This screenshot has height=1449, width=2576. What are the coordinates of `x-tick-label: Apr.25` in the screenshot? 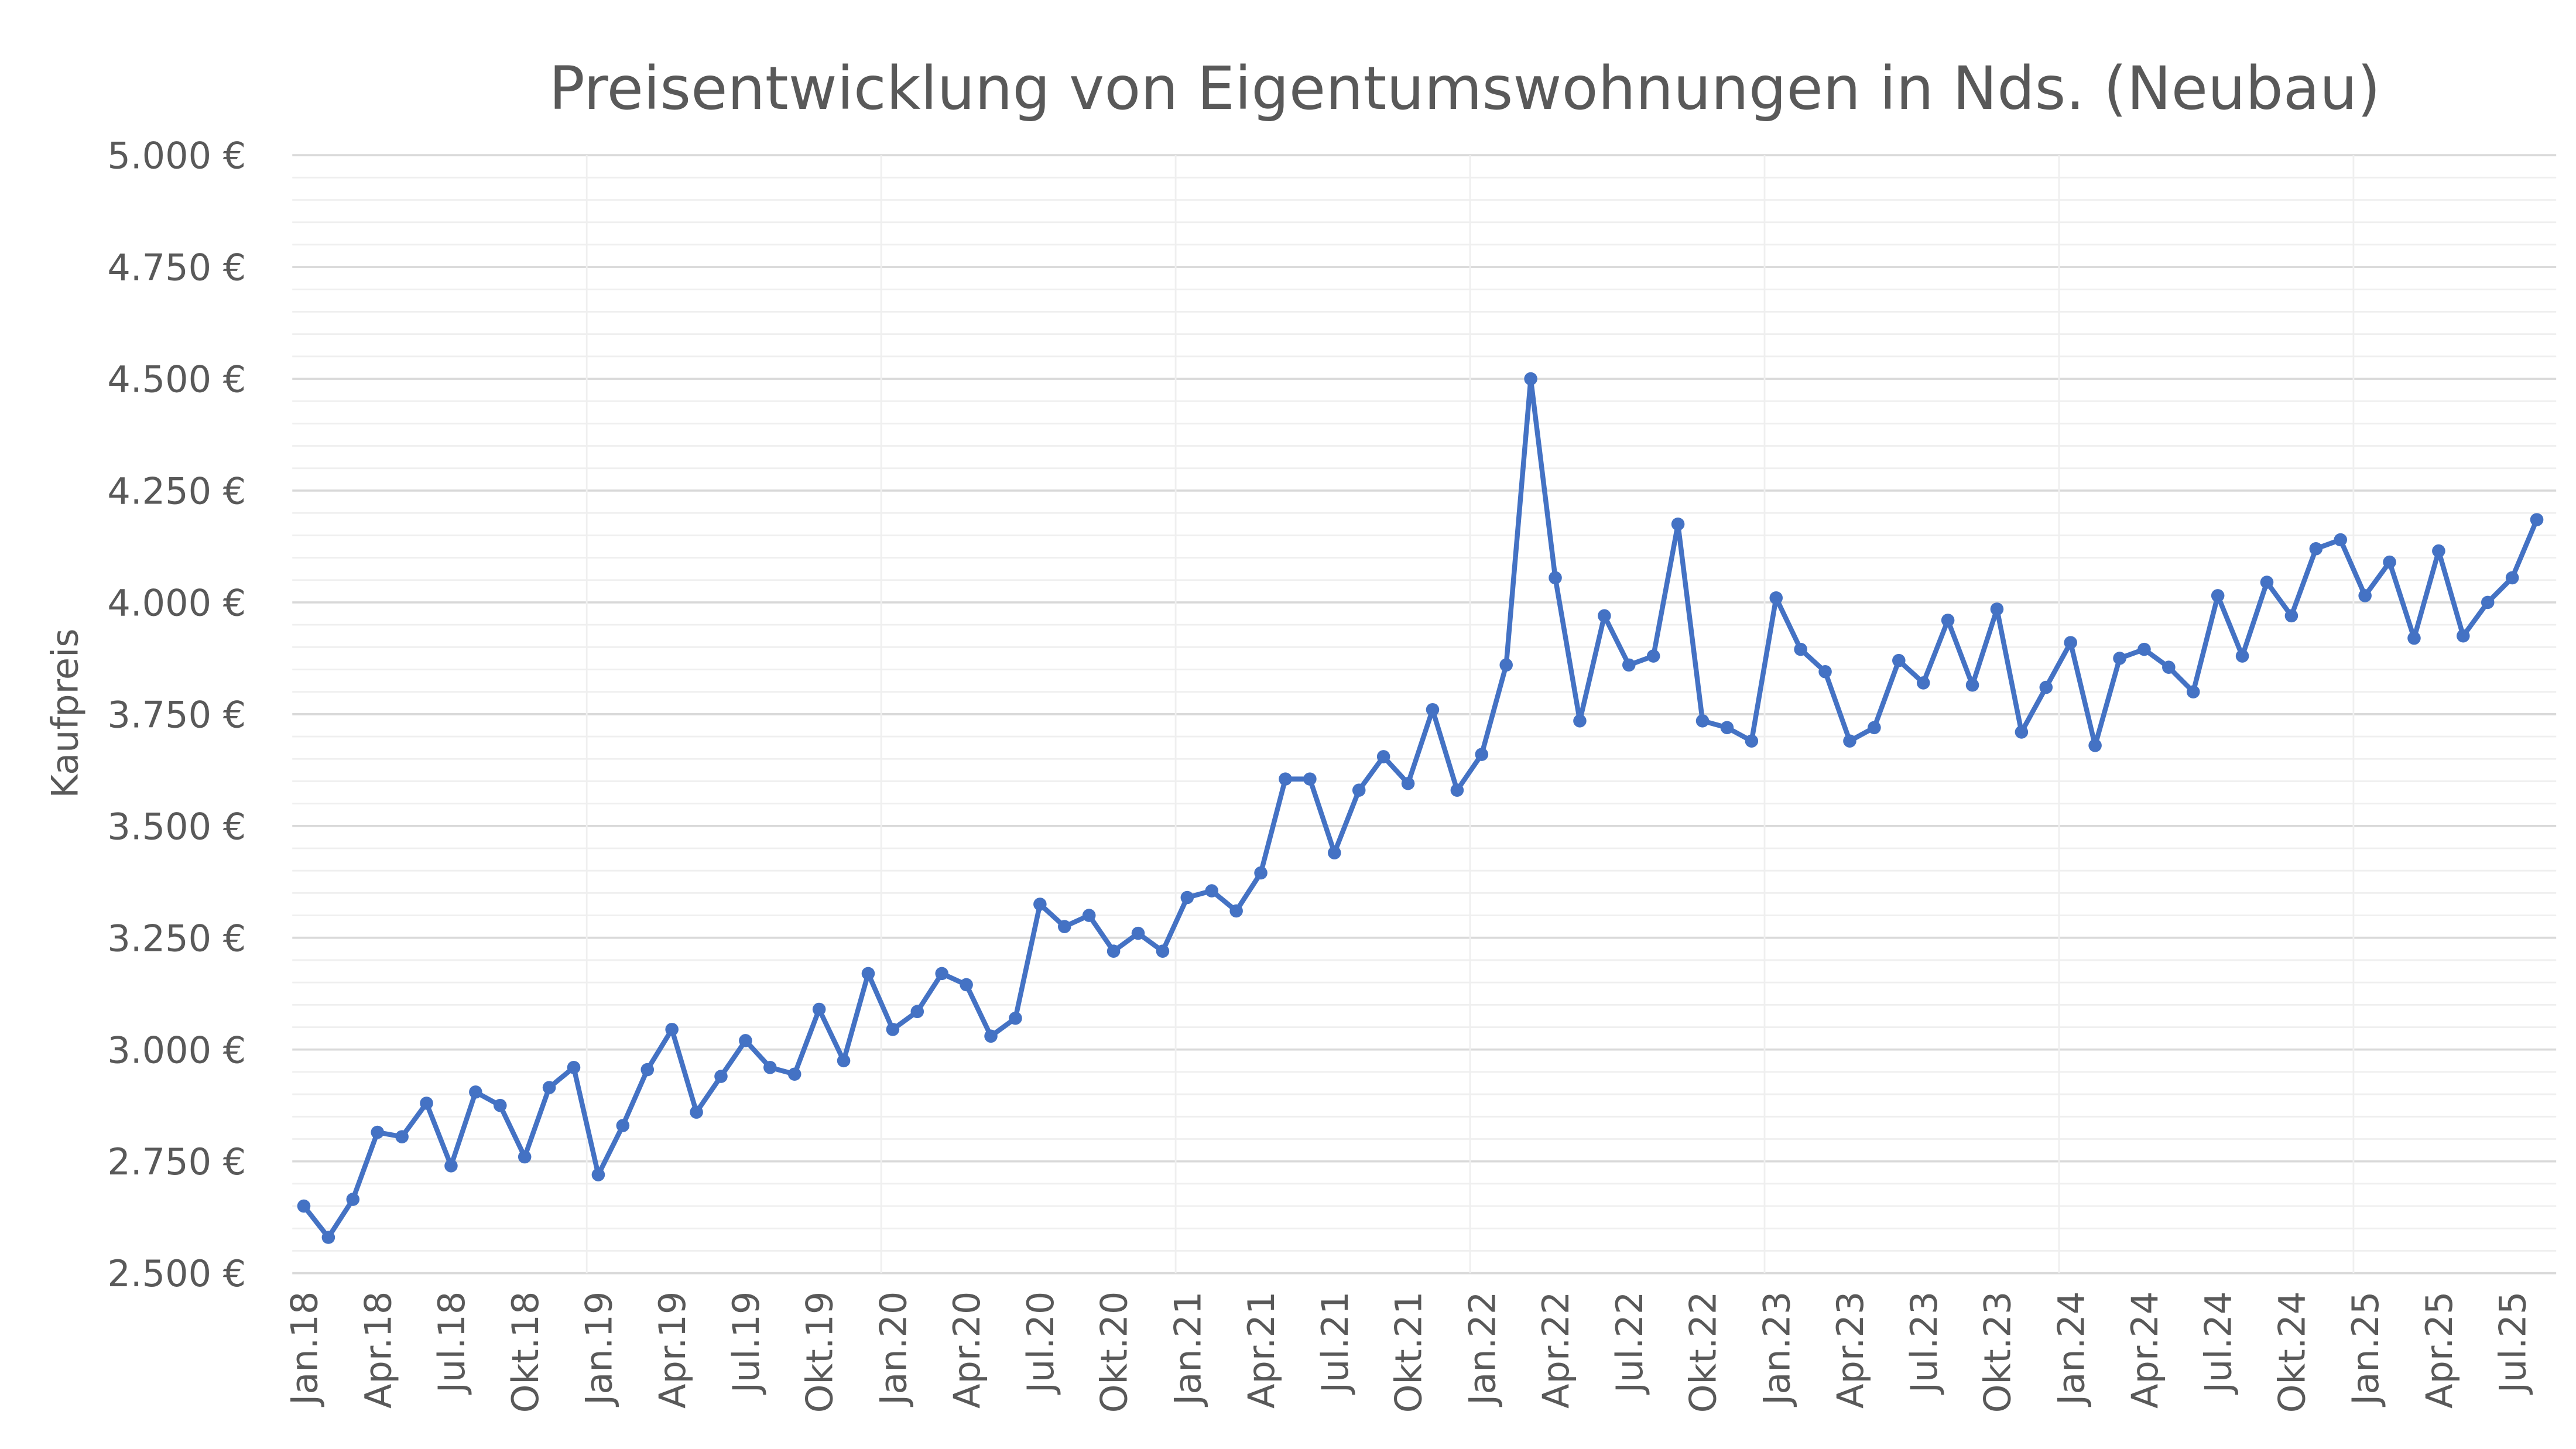 It's located at (2440, 1350).